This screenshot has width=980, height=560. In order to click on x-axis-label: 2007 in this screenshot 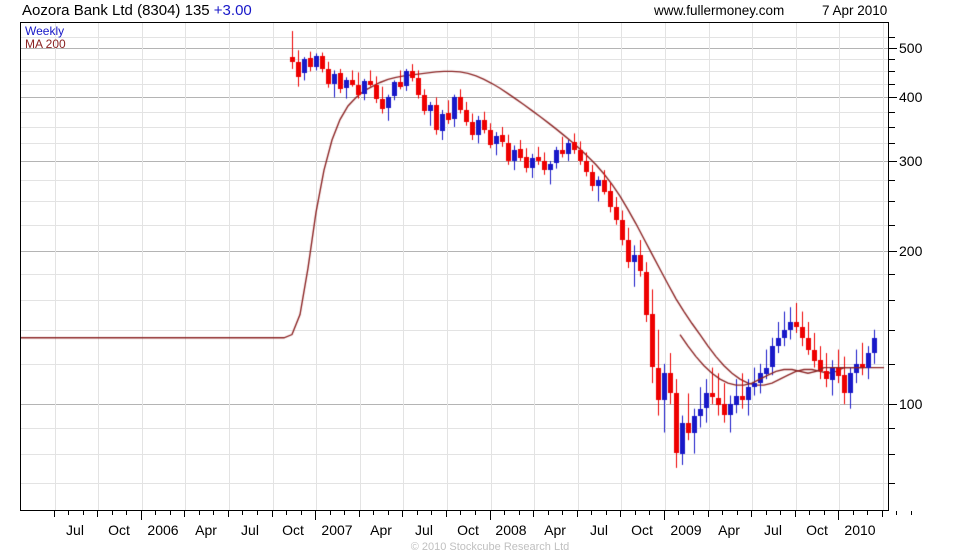, I will do `click(337, 530)`.